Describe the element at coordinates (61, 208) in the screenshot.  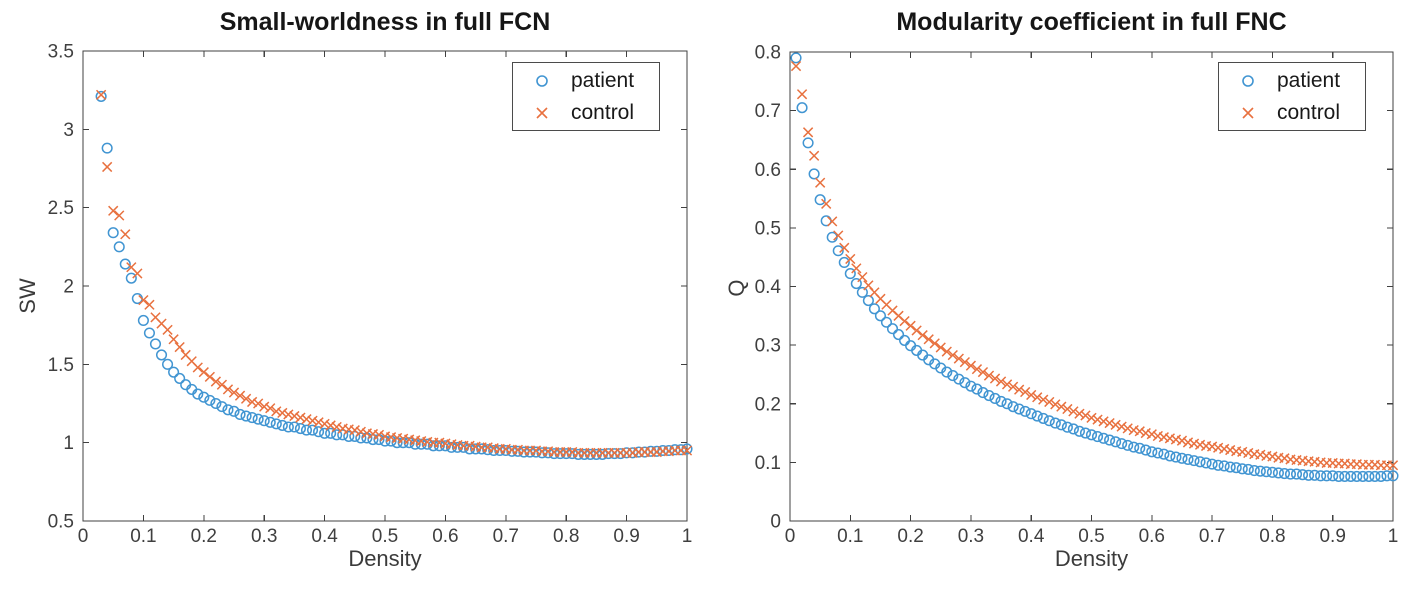
I see `svg-text: 2.5` at that location.